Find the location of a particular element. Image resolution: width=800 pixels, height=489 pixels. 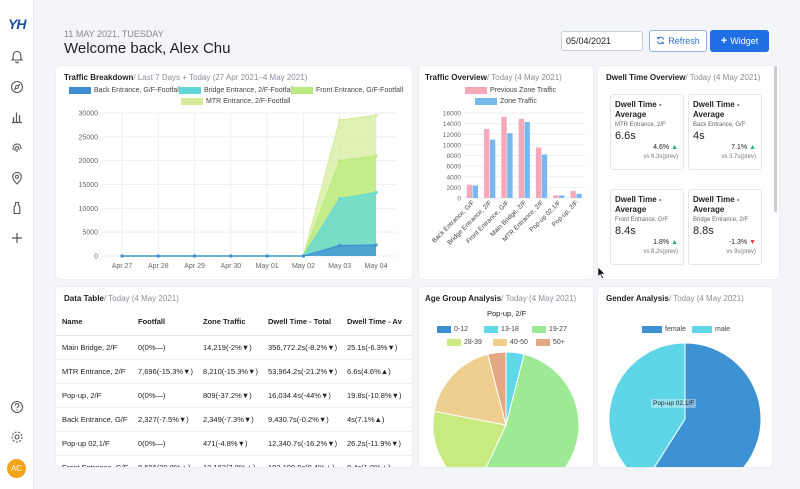

scrollbar is located at coordinates (775, 139).